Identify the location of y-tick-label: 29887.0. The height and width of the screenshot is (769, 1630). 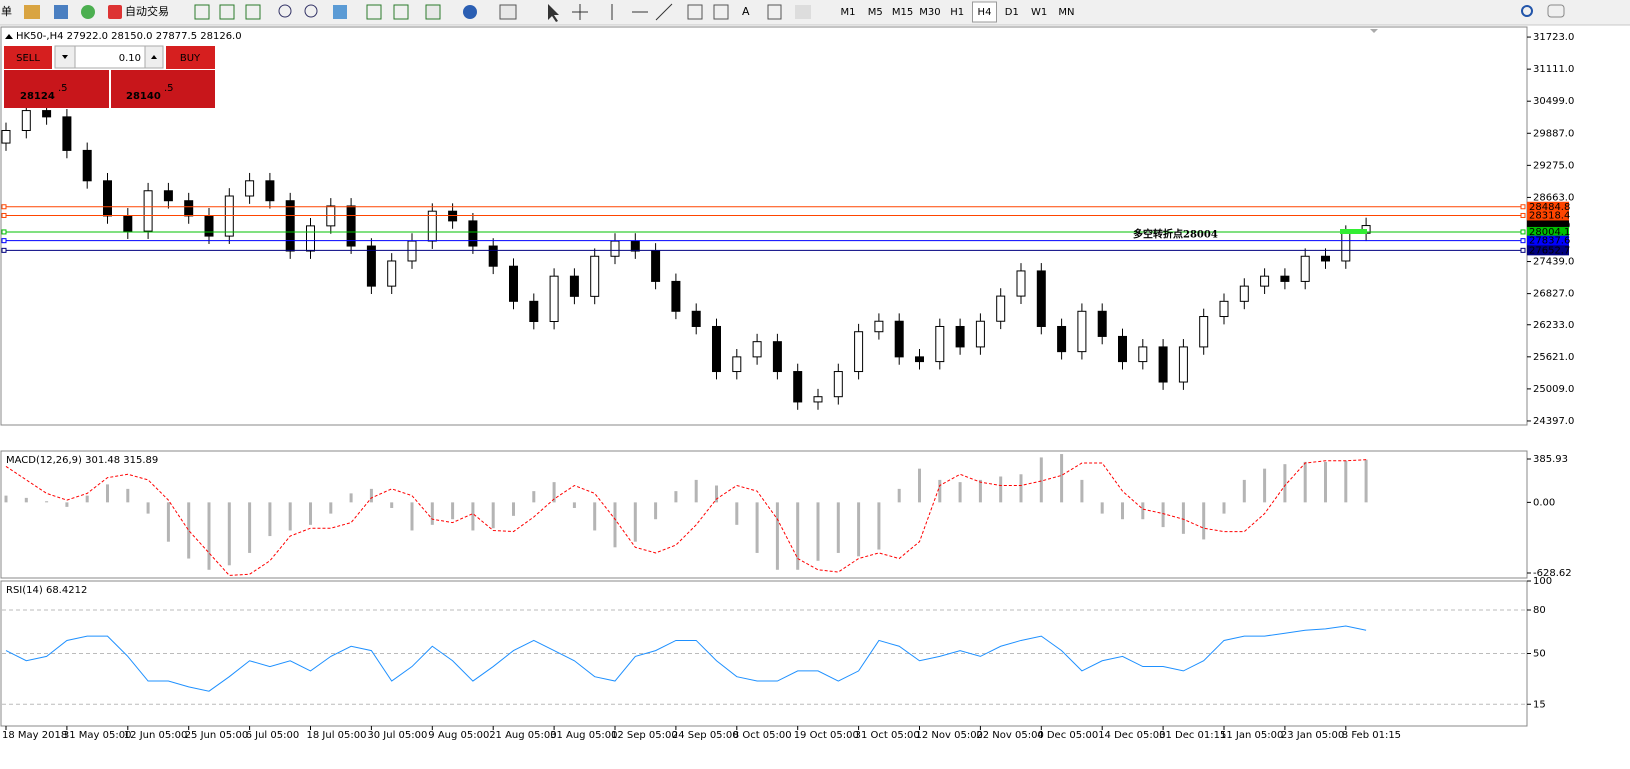
(1553, 133).